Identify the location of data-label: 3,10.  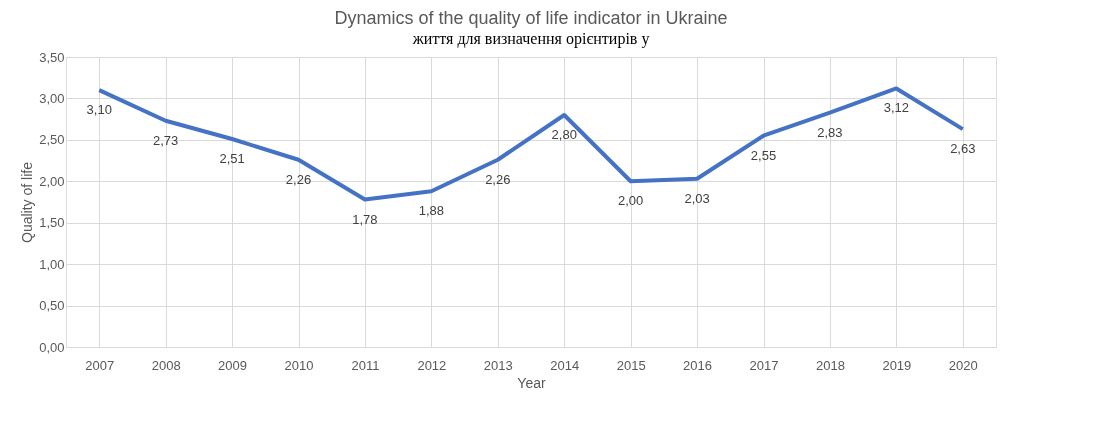
(99, 110).